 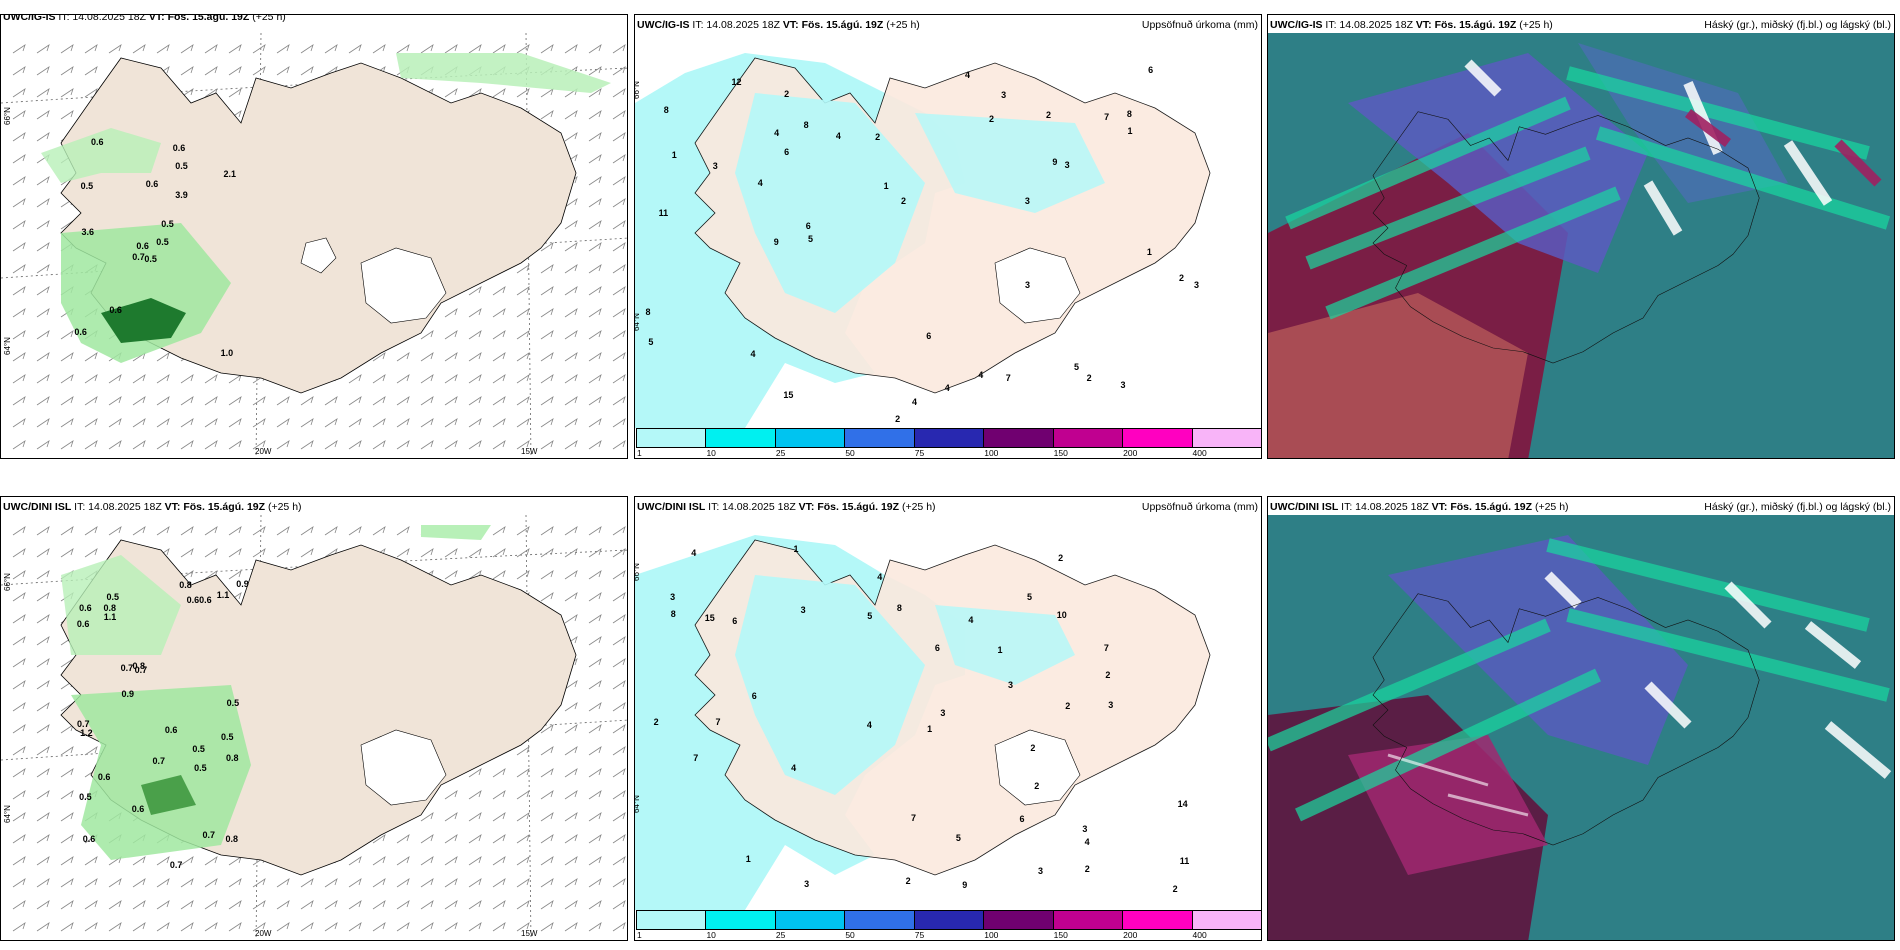 I want to click on cloud-map, so click(x=1581, y=245).